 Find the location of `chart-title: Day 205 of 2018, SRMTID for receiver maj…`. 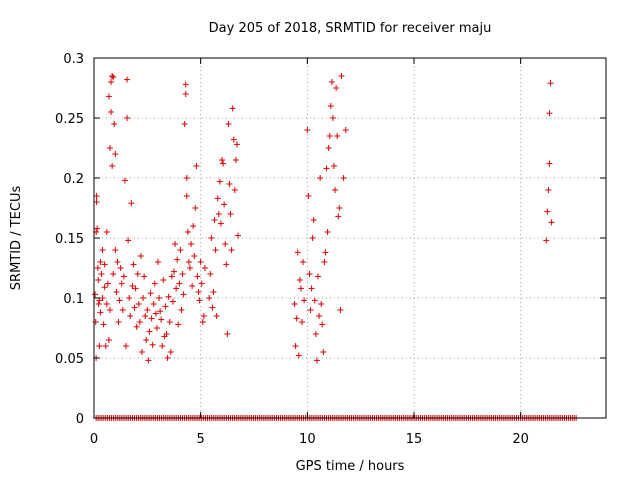

chart-title: Day 205 of 2018, SRMTID for receiver maj… is located at coordinates (350, 28).